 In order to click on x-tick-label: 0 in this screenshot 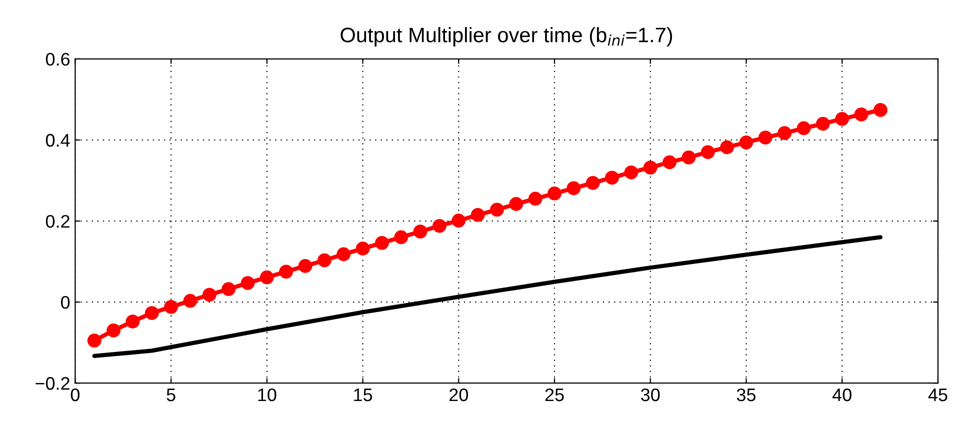, I will do `click(75, 395)`.